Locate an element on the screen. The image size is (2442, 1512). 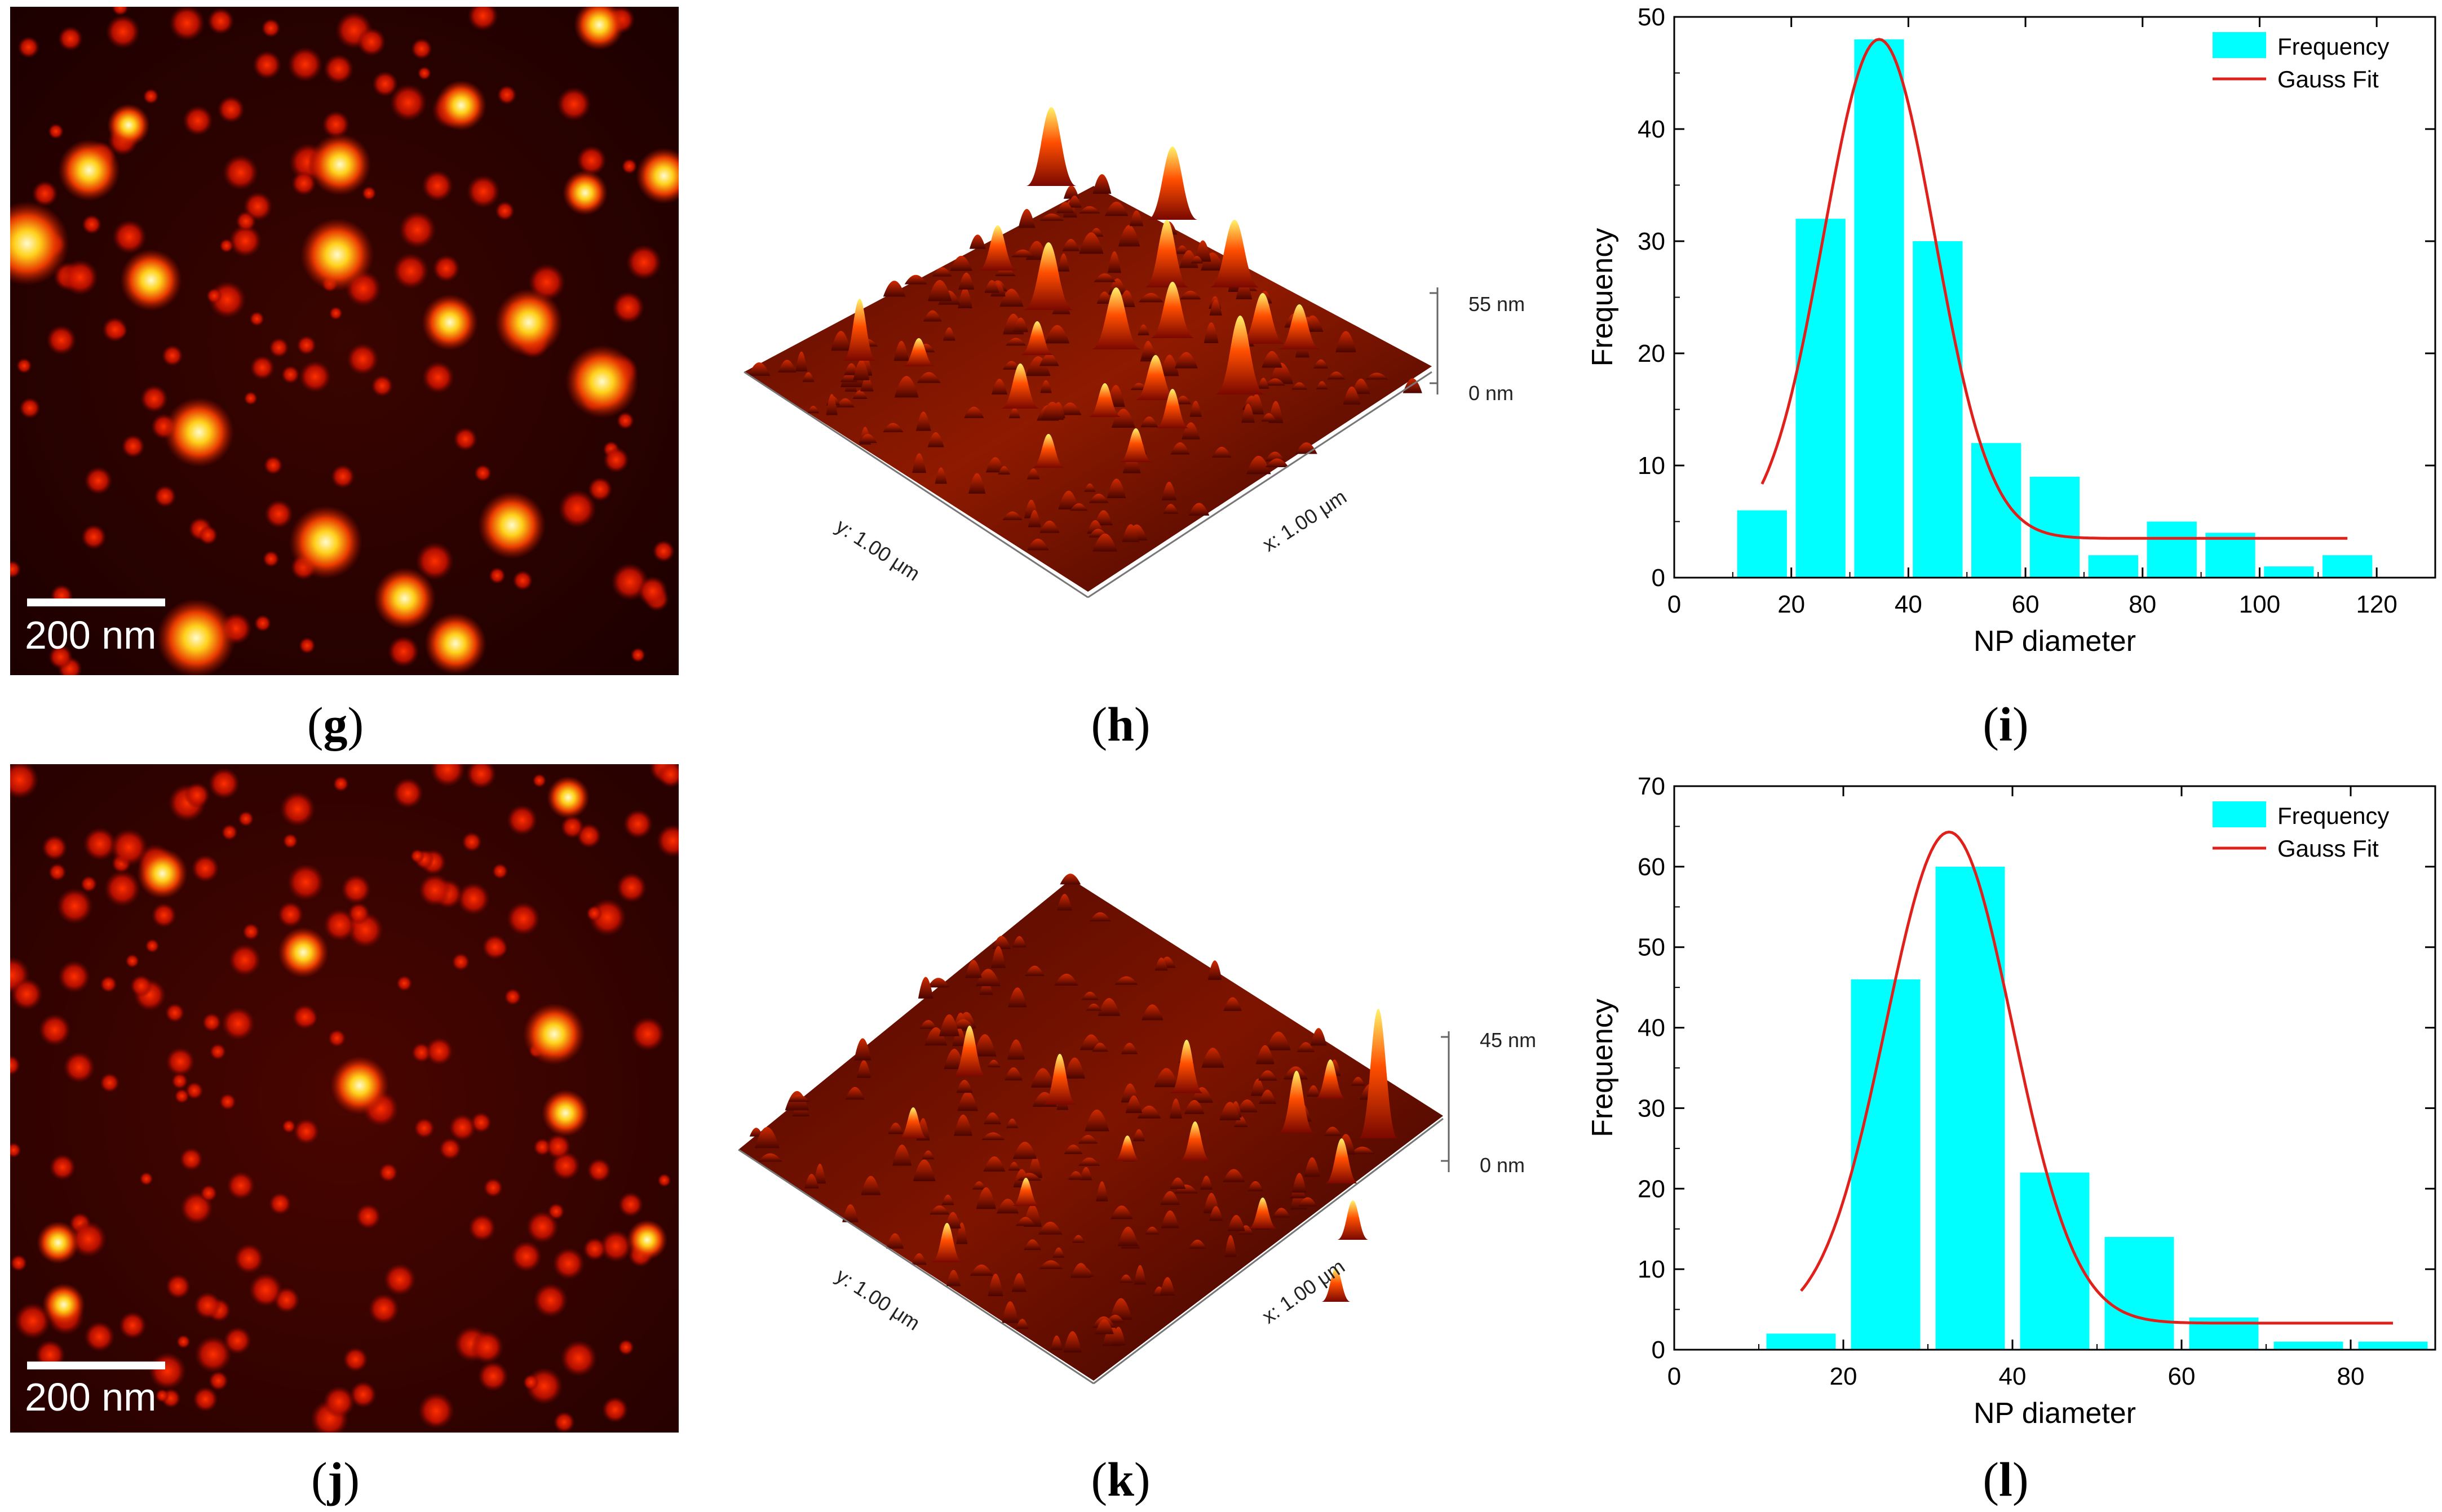
x-tick-label: 20 is located at coordinates (1791, 604).